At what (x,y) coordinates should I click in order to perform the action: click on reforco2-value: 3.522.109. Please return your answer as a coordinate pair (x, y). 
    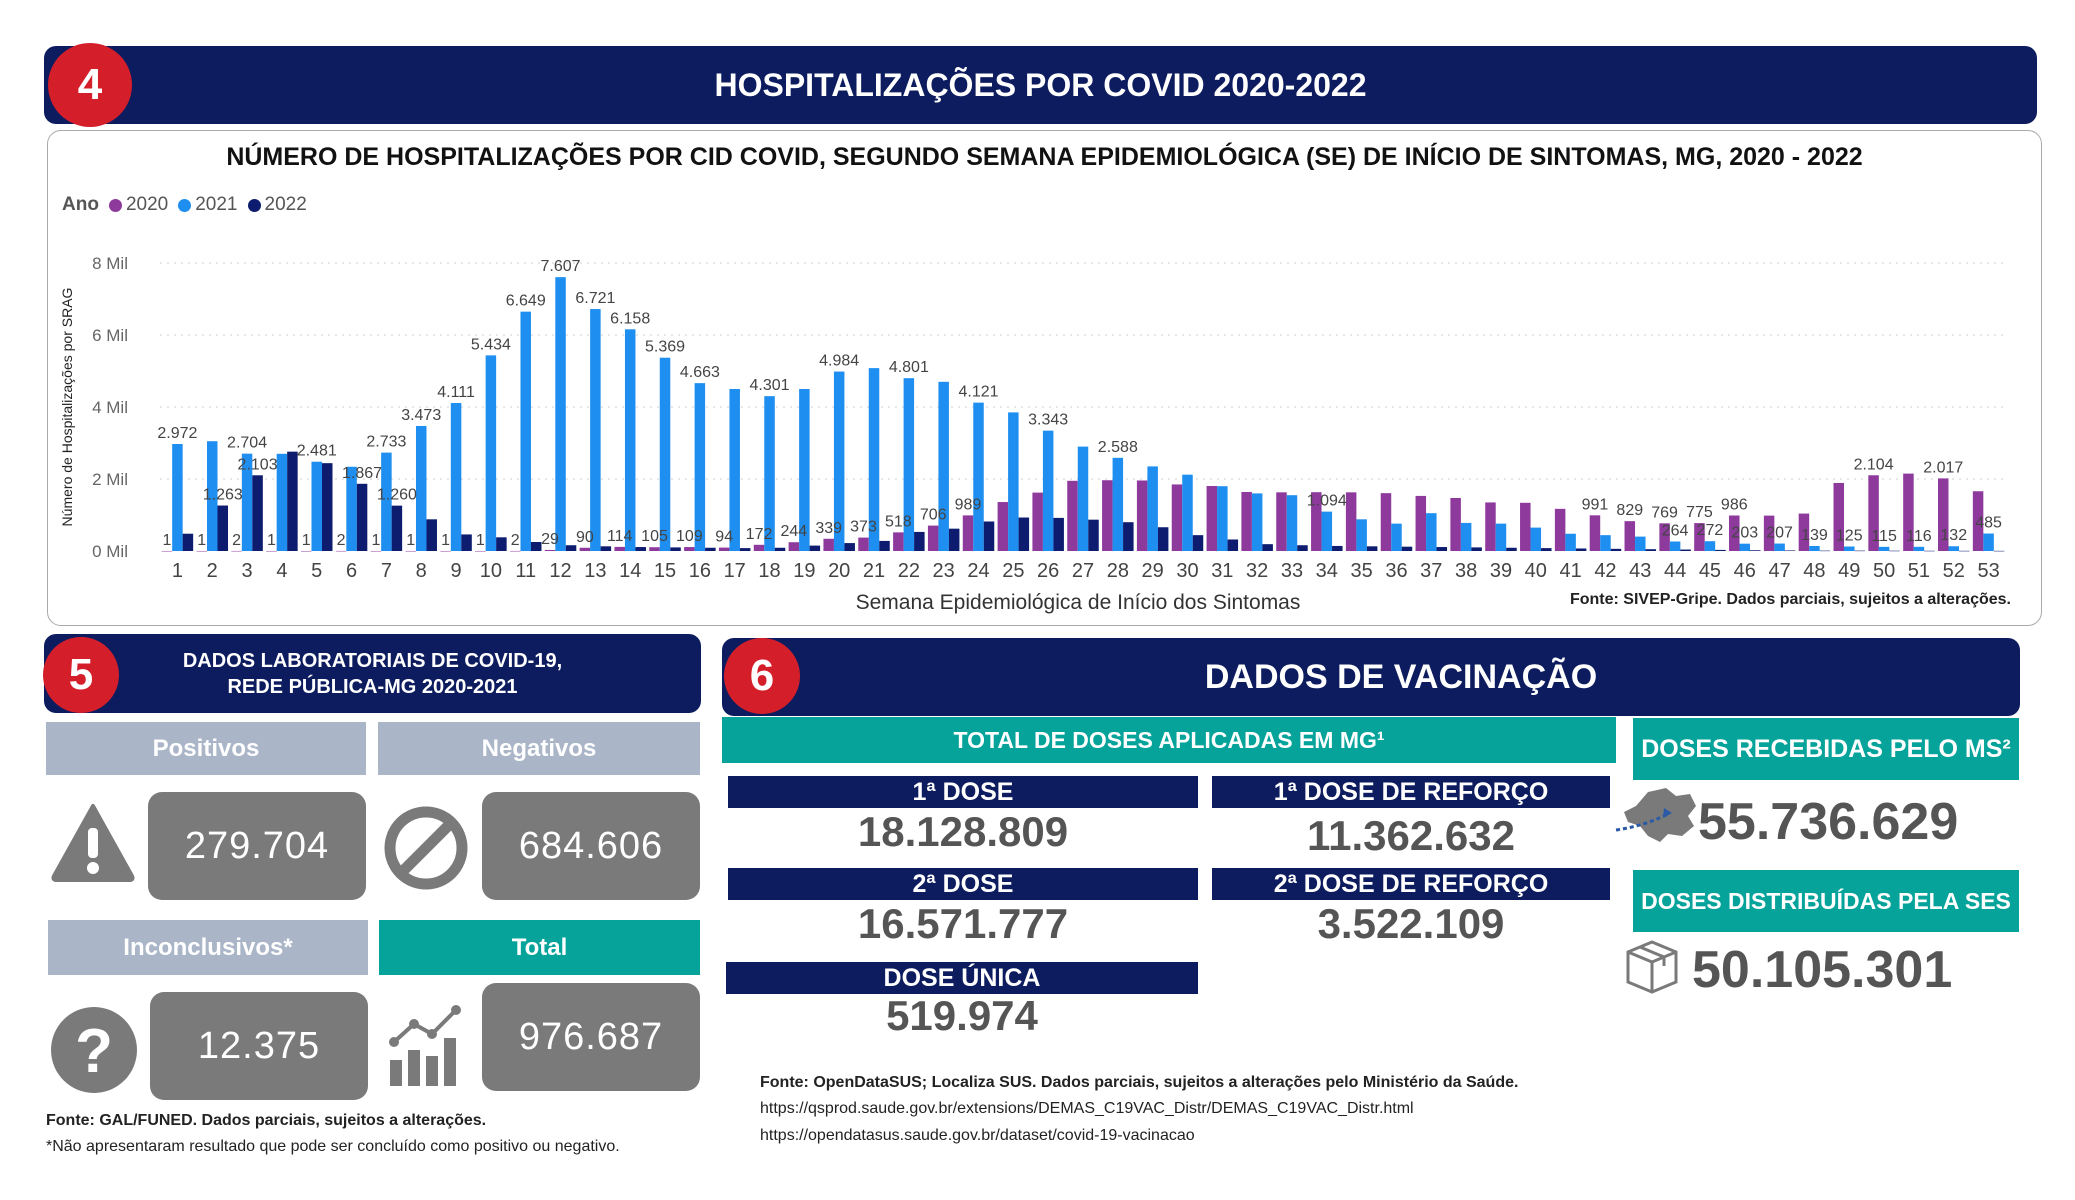
    Looking at the image, I should click on (1411, 923).